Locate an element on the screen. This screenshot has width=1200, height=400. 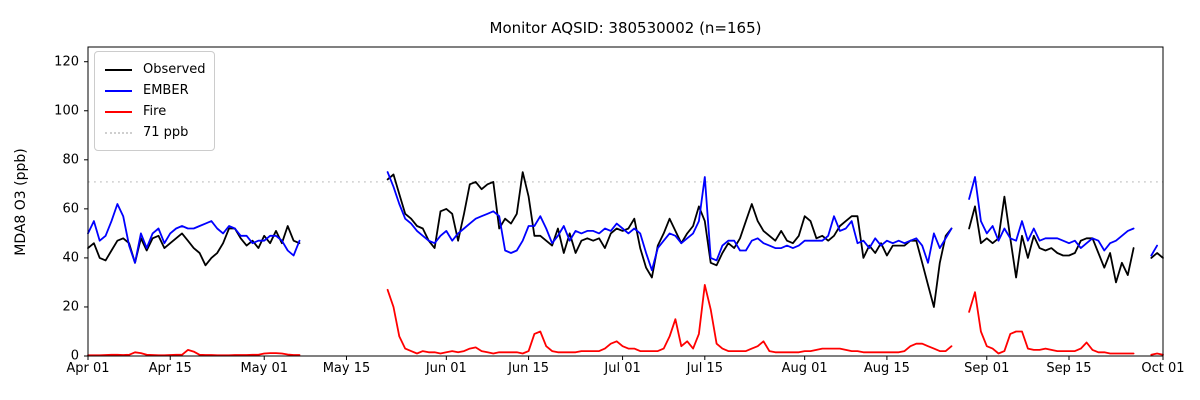
legend-row-threshold: 71 ppb is located at coordinates (154, 132).